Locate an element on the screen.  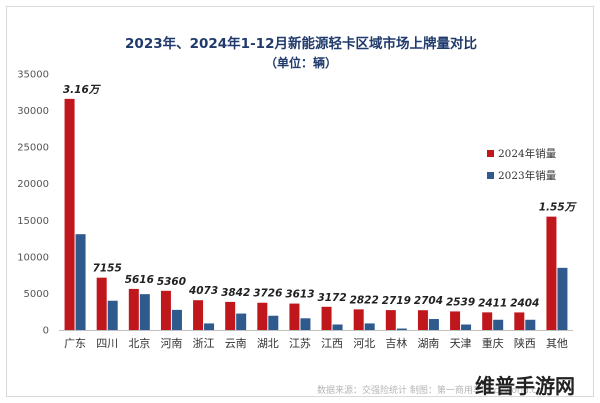
data-label: 7155 is located at coordinates (107, 269).